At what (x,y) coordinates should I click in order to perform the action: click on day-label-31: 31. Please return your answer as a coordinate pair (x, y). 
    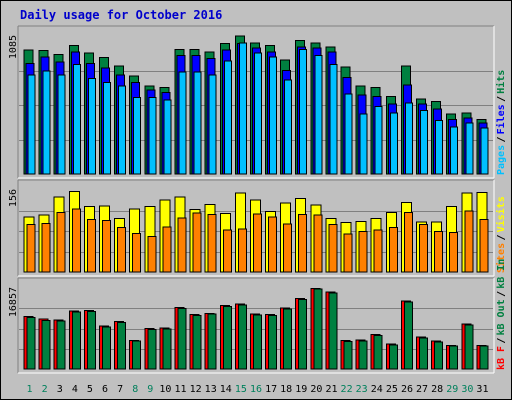
    Looking at the image, I should click on (482, 389).